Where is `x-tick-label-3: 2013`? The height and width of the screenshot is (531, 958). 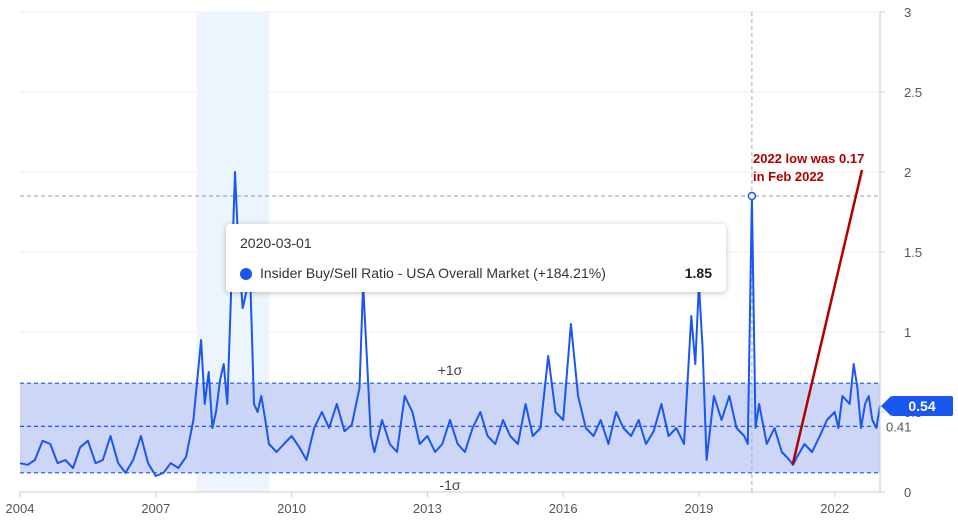
x-tick-label-3: 2013 is located at coordinates (427, 508).